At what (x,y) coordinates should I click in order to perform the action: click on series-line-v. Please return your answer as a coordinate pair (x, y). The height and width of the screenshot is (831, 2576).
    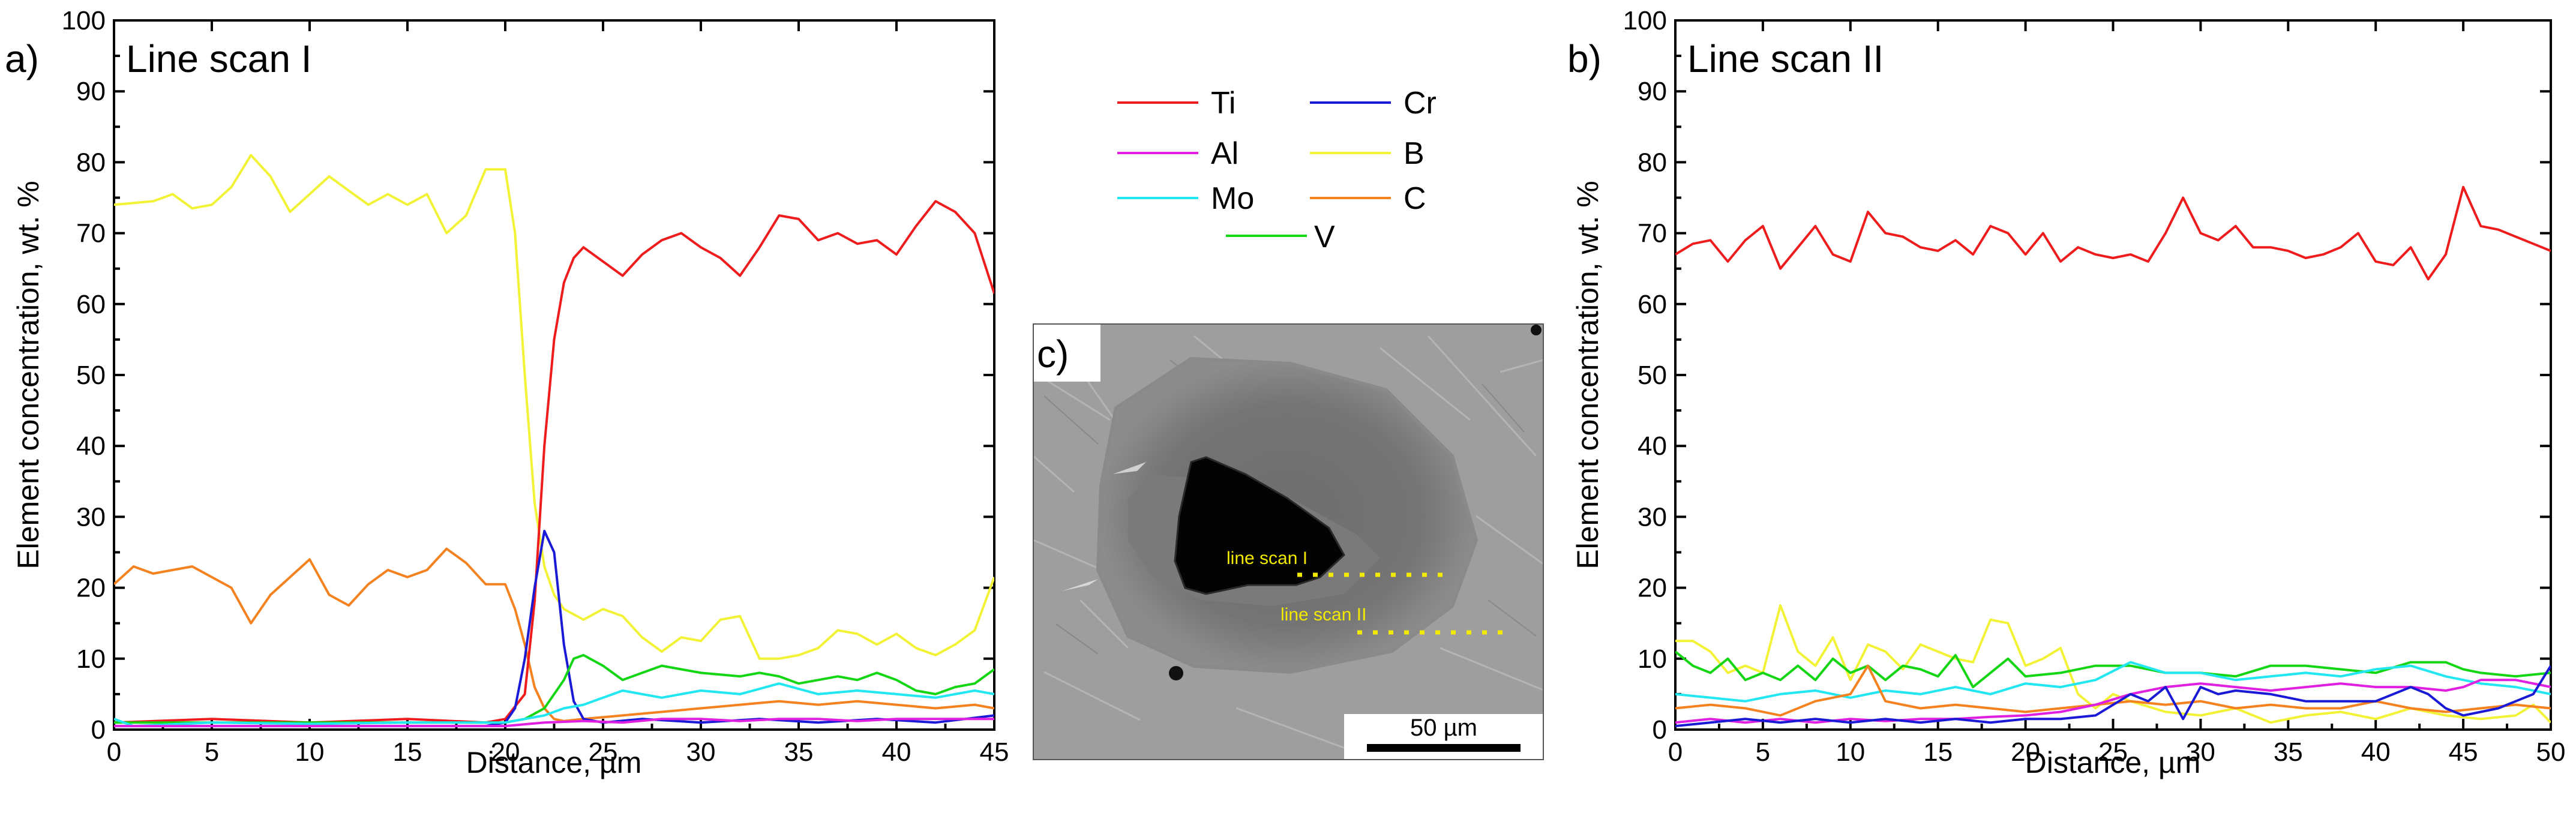
    Looking at the image, I should click on (2113, 670).